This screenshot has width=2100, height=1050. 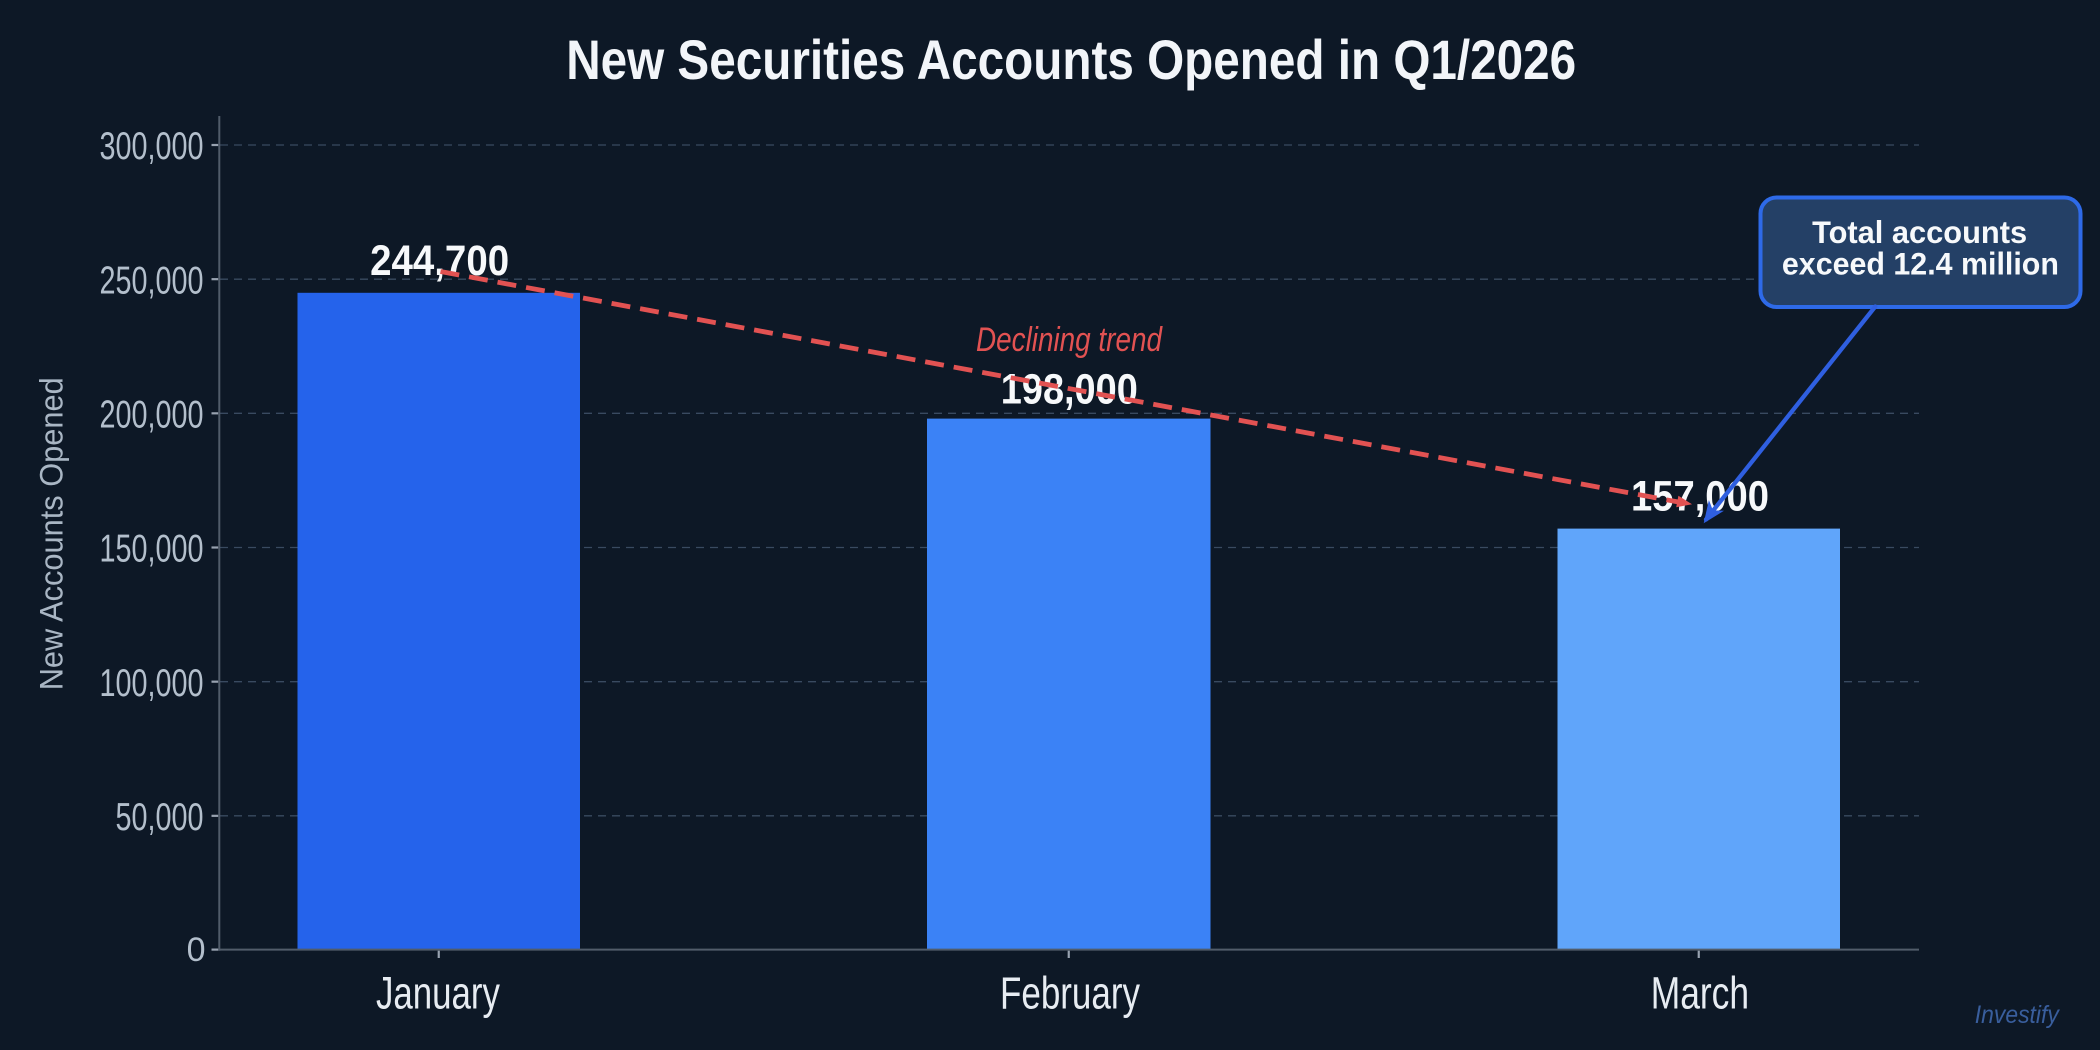 I want to click on svg-text: January, so click(x=438, y=992).